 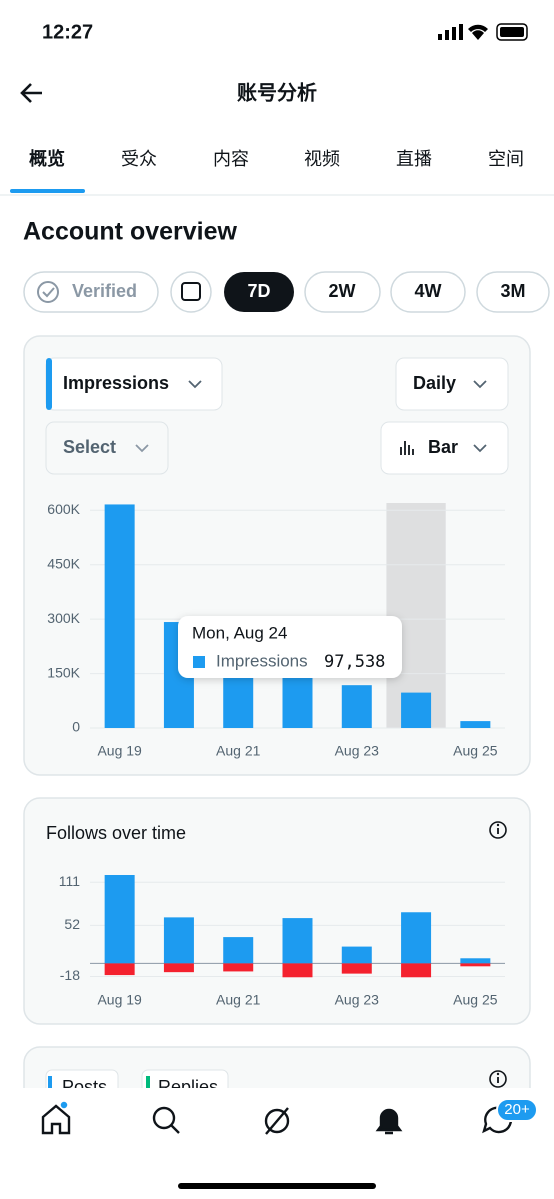 What do you see at coordinates (506, 159) in the screenshot?
I see `tab: 空间` at bounding box center [506, 159].